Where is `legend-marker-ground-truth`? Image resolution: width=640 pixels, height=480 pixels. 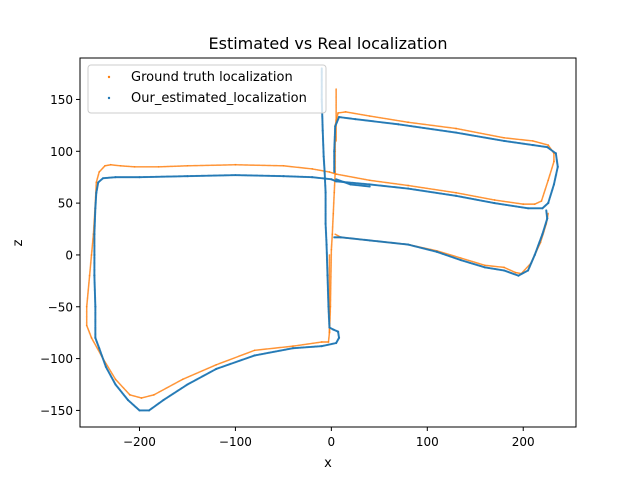 legend-marker-ground-truth is located at coordinates (109, 77).